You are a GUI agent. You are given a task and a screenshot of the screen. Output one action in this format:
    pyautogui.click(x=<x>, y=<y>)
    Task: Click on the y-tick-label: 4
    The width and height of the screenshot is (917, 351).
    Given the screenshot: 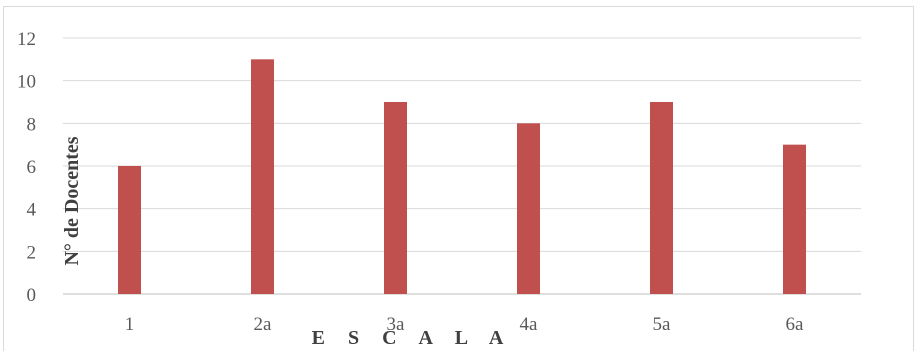 What is the action you would take?
    pyautogui.click(x=32, y=210)
    